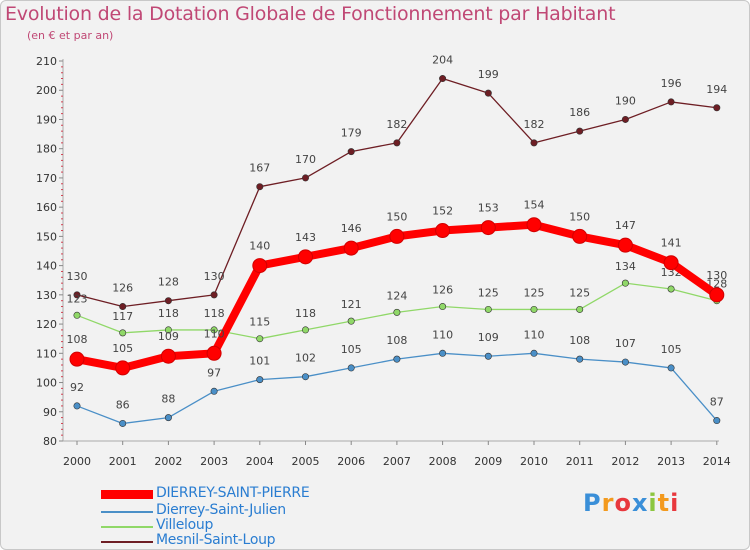 The width and height of the screenshot is (750, 550). Describe the element at coordinates (70, 35) in the screenshot. I see `chart-subtitle: (en € et par an)` at that location.